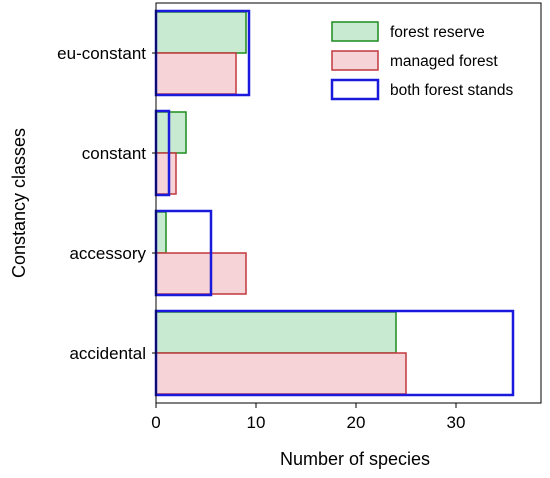 Image resolution: width=550 pixels, height=478 pixels. Describe the element at coordinates (451, 90) in the screenshot. I see `legend-label-both-forest-stands: both forest stands` at that location.